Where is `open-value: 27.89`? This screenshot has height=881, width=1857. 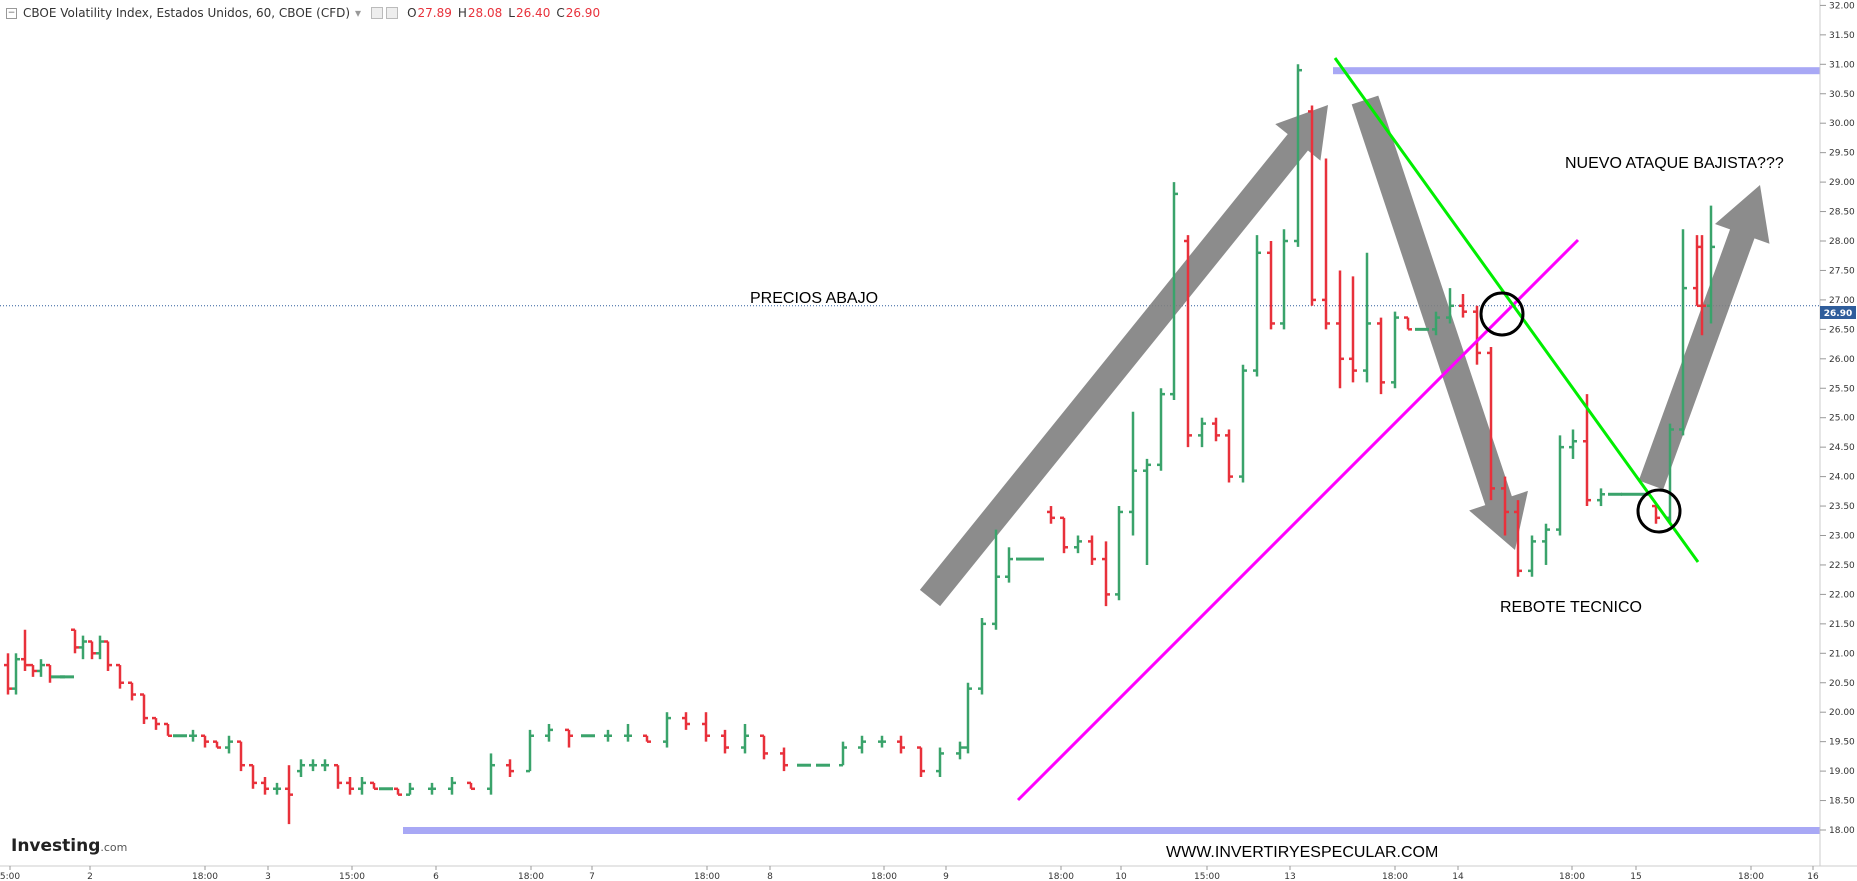
open-value: 27.89 is located at coordinates (434, 13).